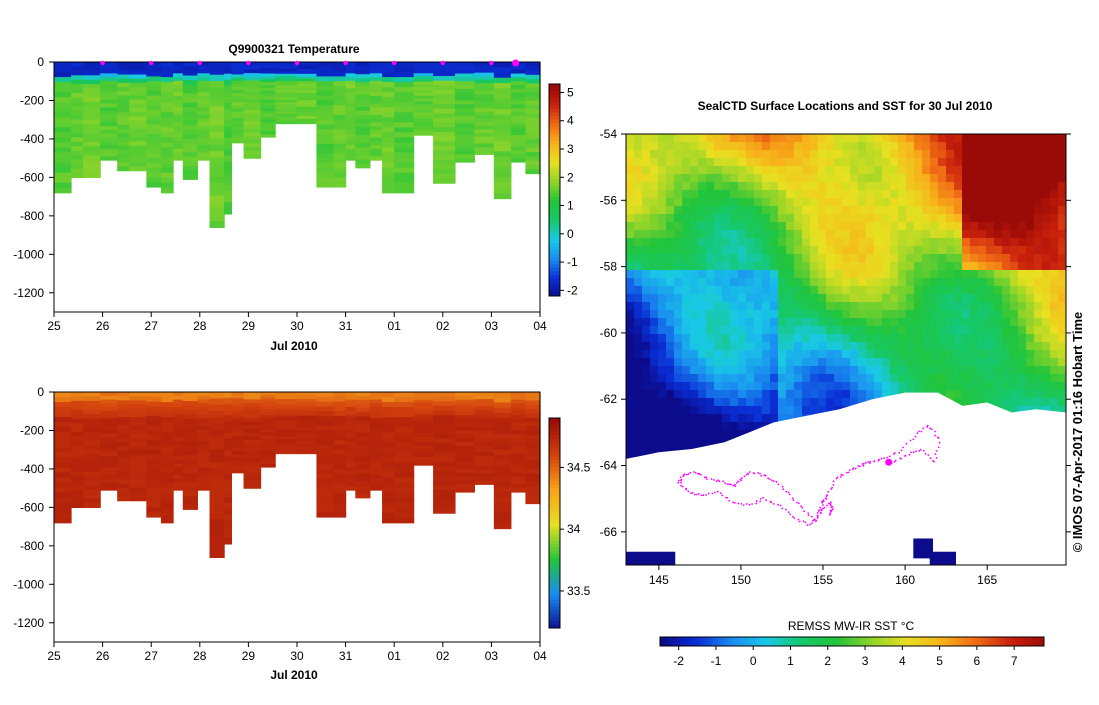 This screenshot has width=1099, height=705. What do you see at coordinates (33, 507) in the screenshot?
I see `salinity-y-axis: 0-200-400-600-800-1000-1200` at bounding box center [33, 507].